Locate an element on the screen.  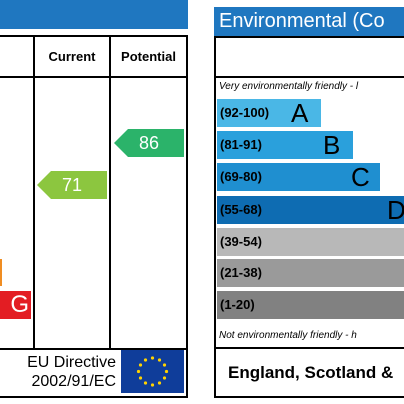
environmental-panel-title: Environmental (Co is located at coordinates (309, 21).